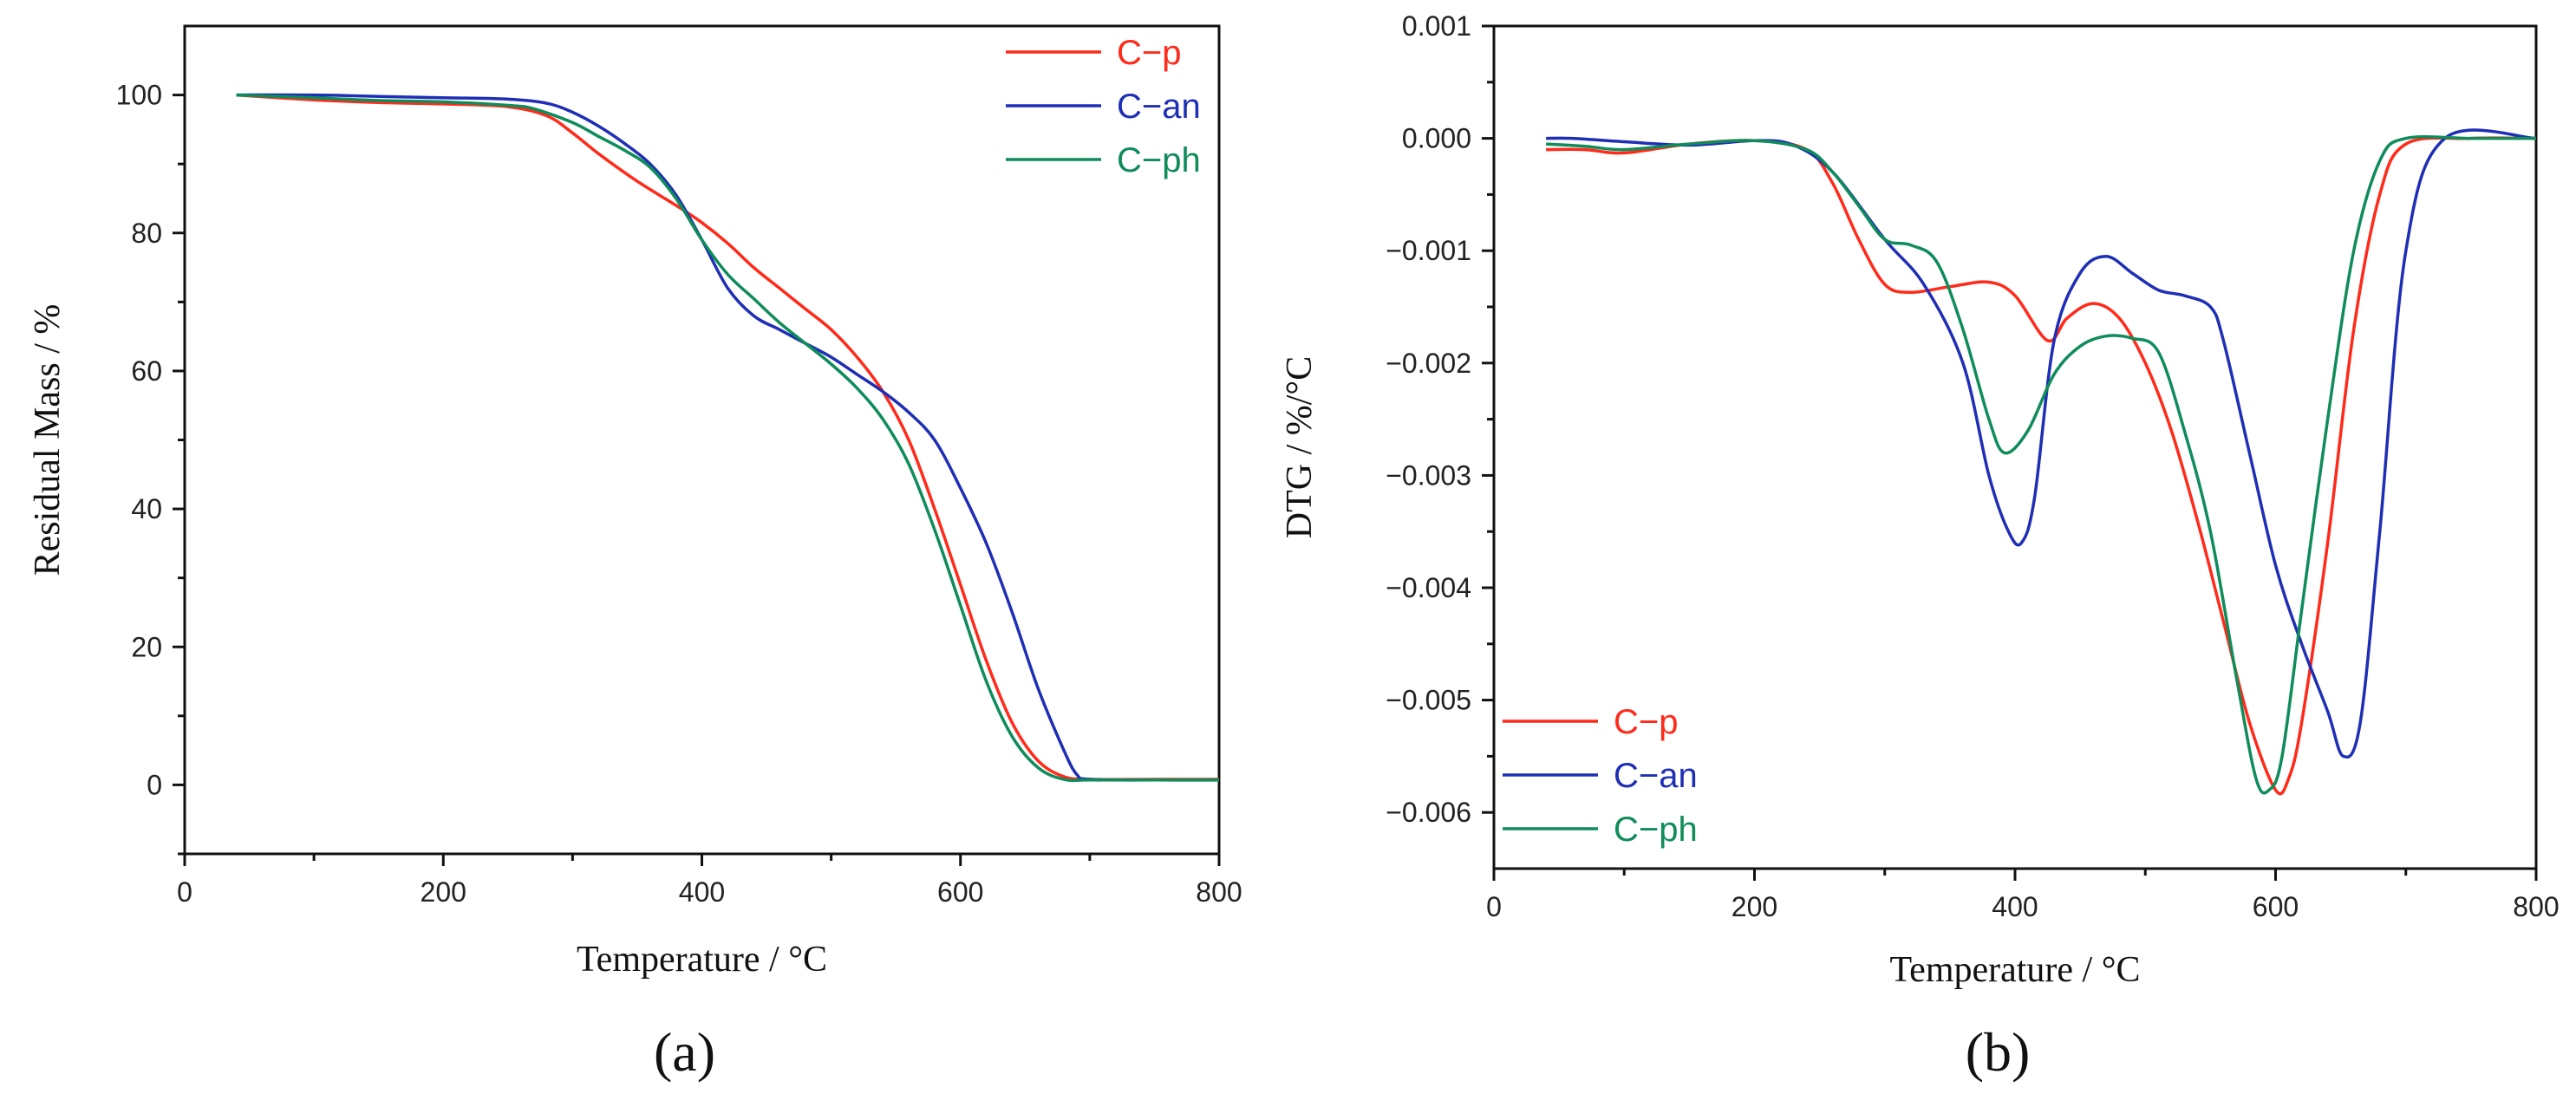 This screenshot has width=2576, height=1107. I want to click on y-tick-label: 0.001, so click(1436, 26).